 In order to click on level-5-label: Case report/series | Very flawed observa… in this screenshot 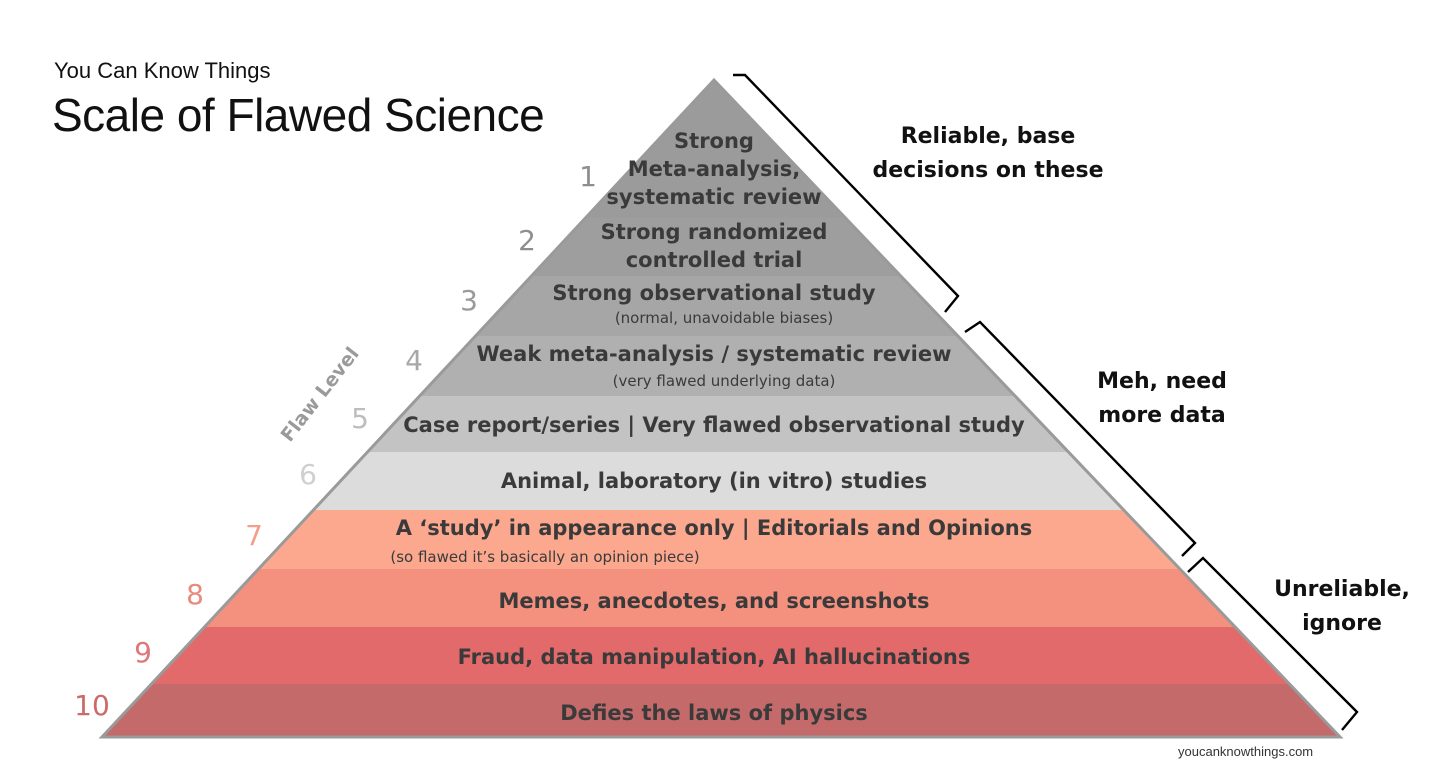, I will do `click(714, 425)`.